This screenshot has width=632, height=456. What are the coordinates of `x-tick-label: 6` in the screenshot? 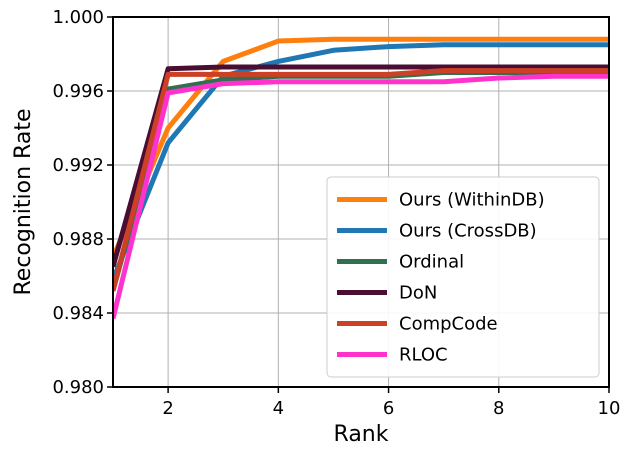 It's located at (388, 408).